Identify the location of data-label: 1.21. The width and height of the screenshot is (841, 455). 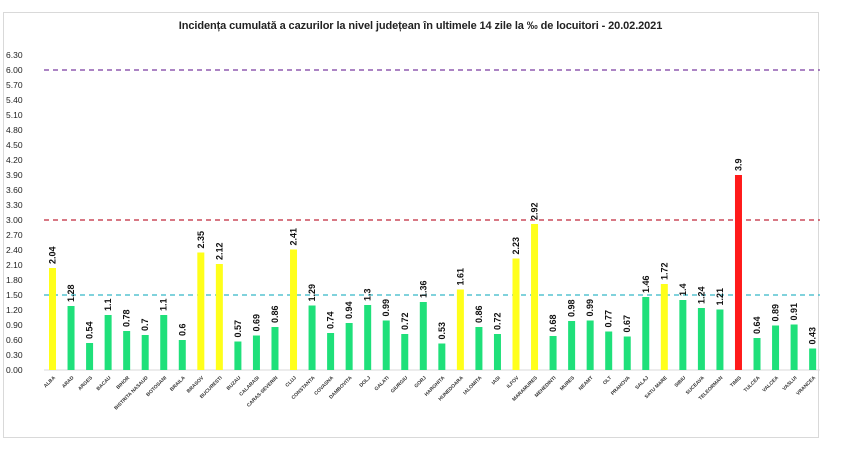
(720, 297).